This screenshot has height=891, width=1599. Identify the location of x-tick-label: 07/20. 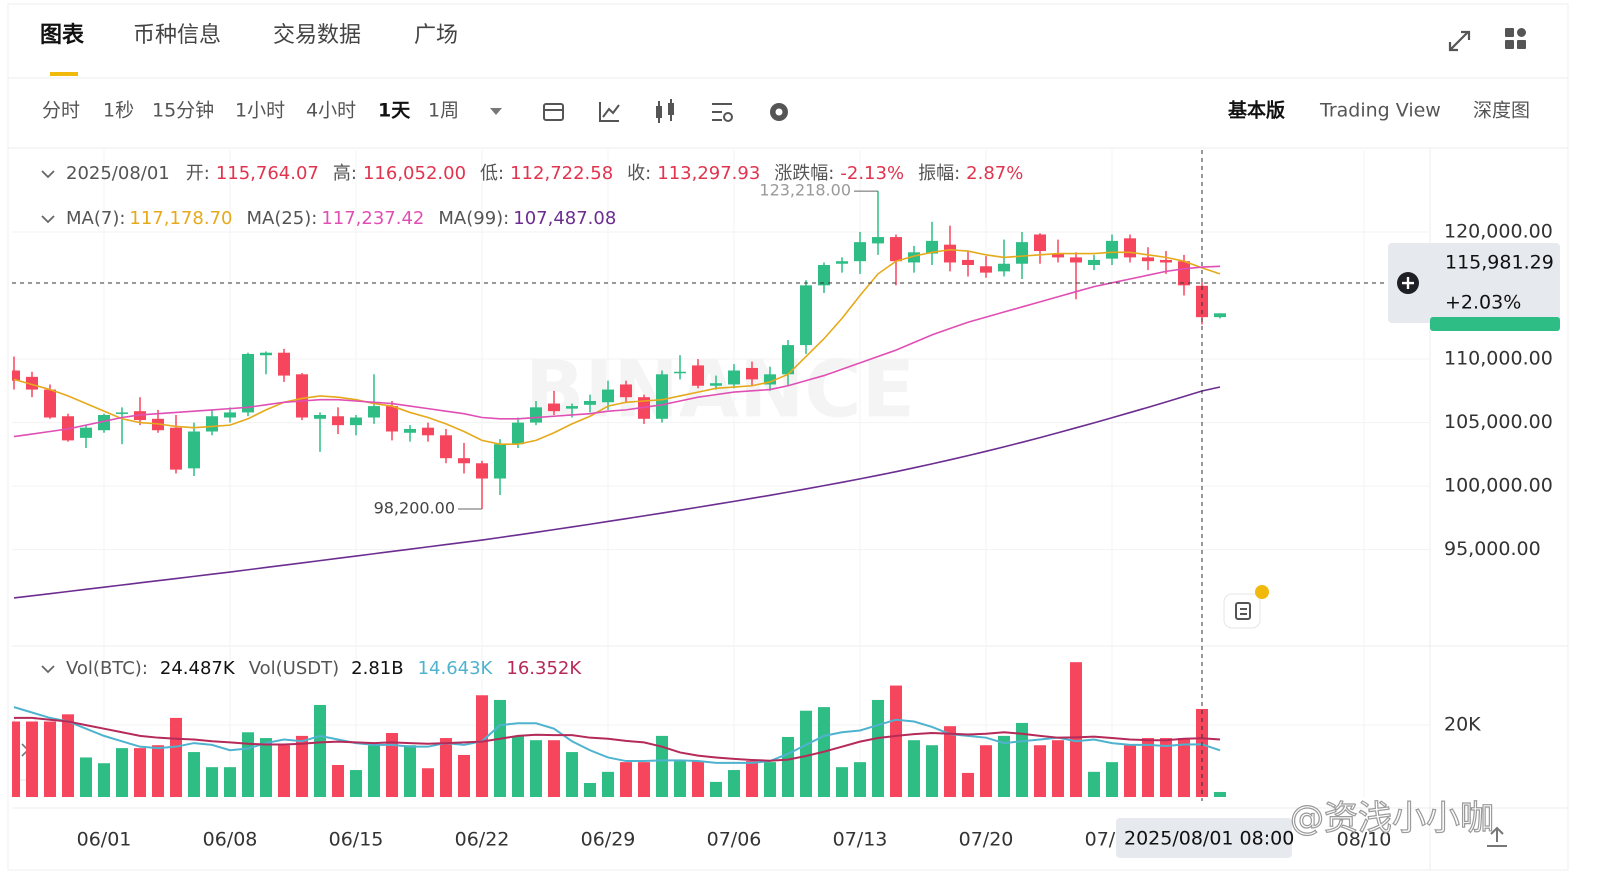
(986, 840).